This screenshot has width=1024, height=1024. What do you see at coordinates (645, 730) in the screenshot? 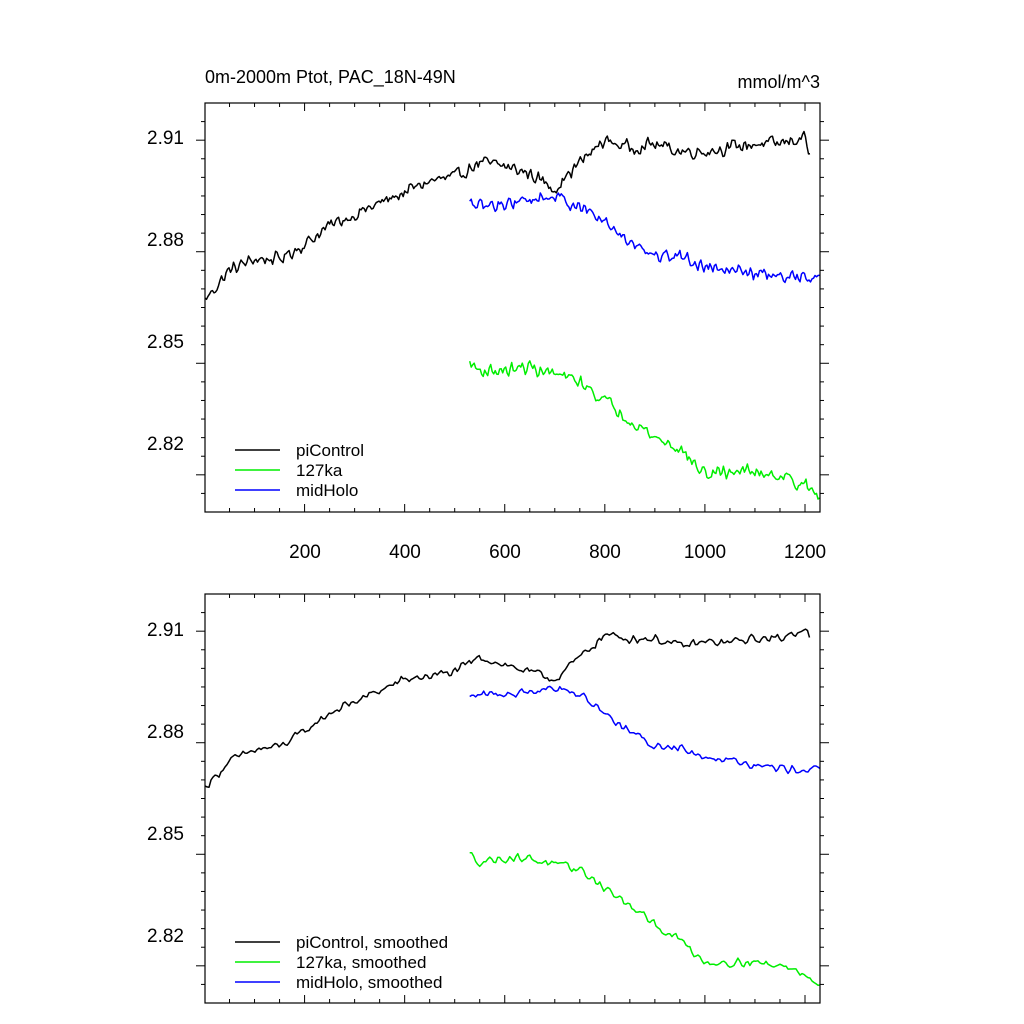
I see `series-line-midholo-smoothed` at bounding box center [645, 730].